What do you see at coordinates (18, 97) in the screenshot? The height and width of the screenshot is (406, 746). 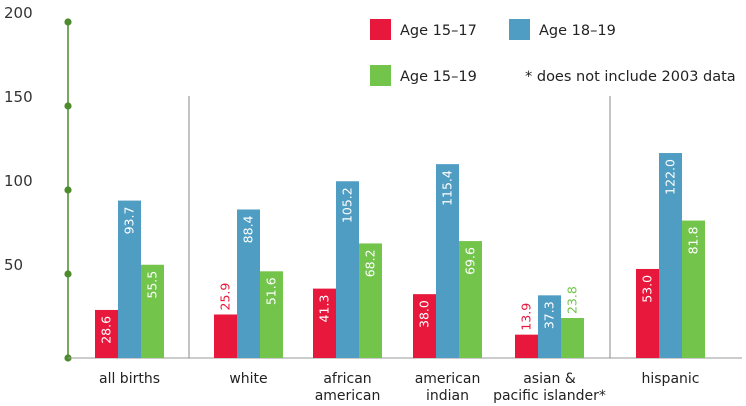 I see `y-tick-label: 150` at bounding box center [18, 97].